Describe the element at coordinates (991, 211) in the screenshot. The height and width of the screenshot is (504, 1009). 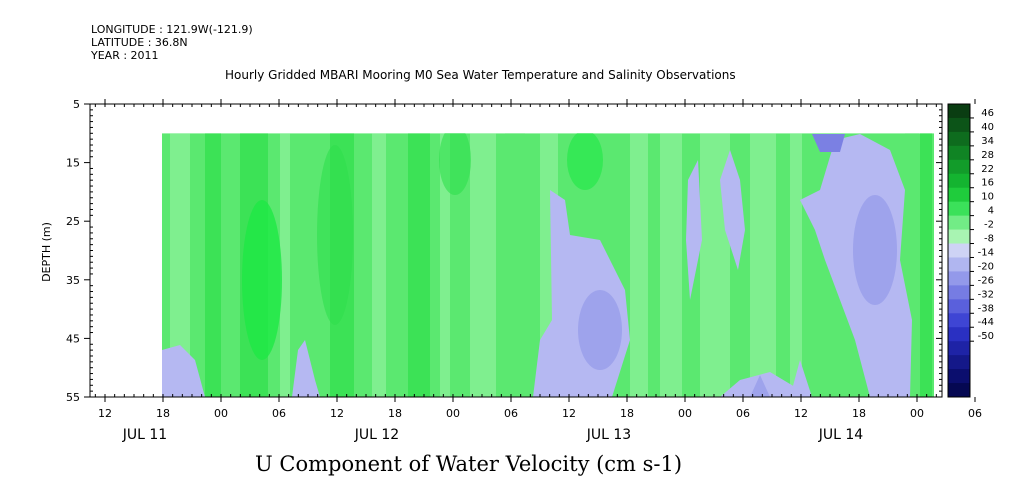
I see `colorbar-label: 4` at that location.